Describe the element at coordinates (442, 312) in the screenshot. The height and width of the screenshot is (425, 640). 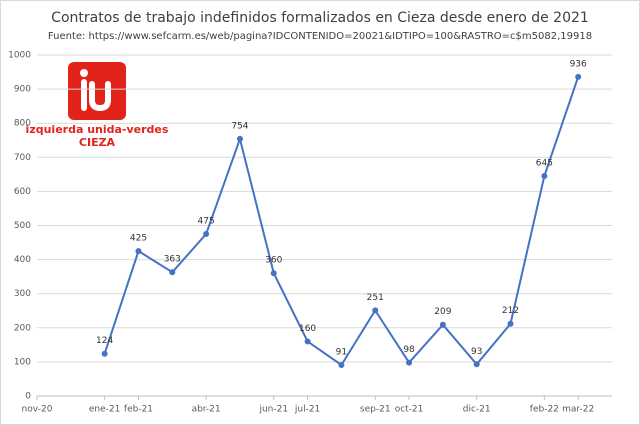
I see `data-label: 209` at that location.